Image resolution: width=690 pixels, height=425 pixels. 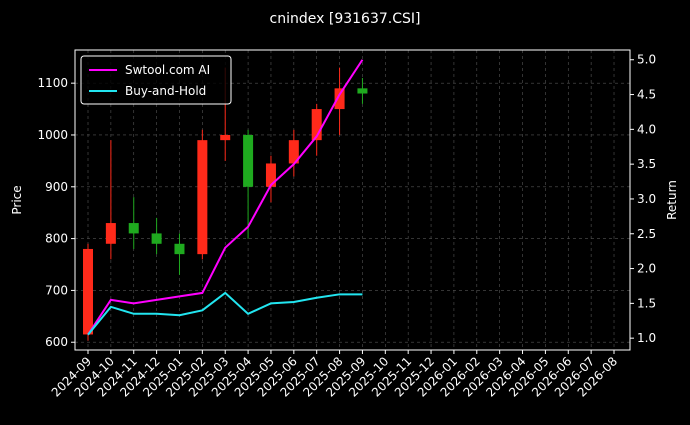 I want to click on y-axis-label: Price, so click(x=17, y=199).